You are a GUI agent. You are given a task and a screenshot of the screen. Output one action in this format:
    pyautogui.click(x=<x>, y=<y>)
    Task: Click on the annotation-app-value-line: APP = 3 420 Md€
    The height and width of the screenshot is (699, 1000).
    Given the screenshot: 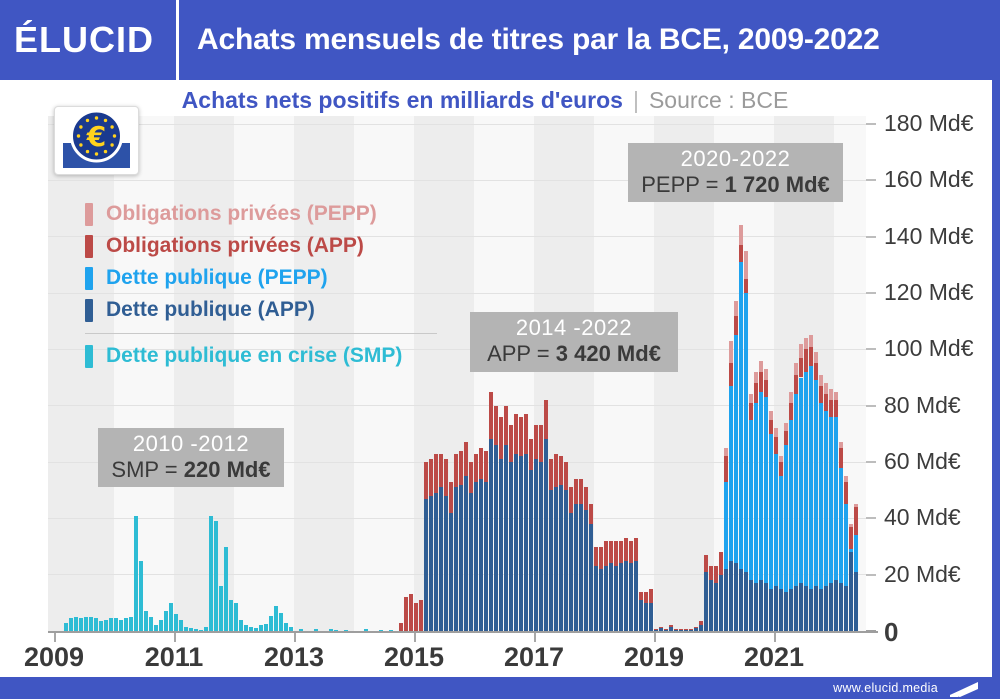 What is the action you would take?
    pyautogui.click(x=574, y=354)
    